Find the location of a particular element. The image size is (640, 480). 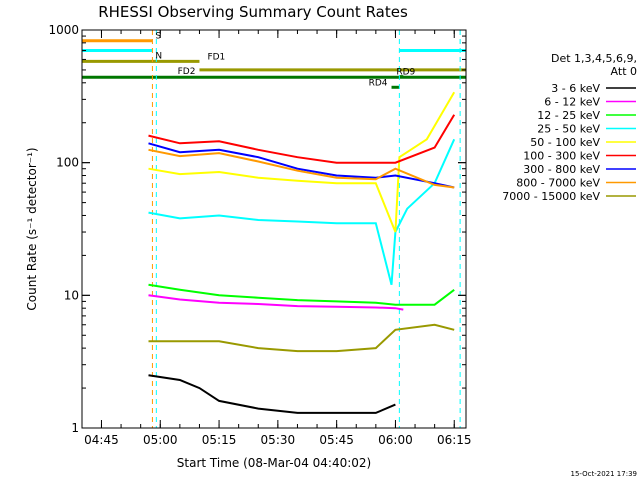

chart-title: RHESSI Observing Summary Count Rates is located at coordinates (253, 12).